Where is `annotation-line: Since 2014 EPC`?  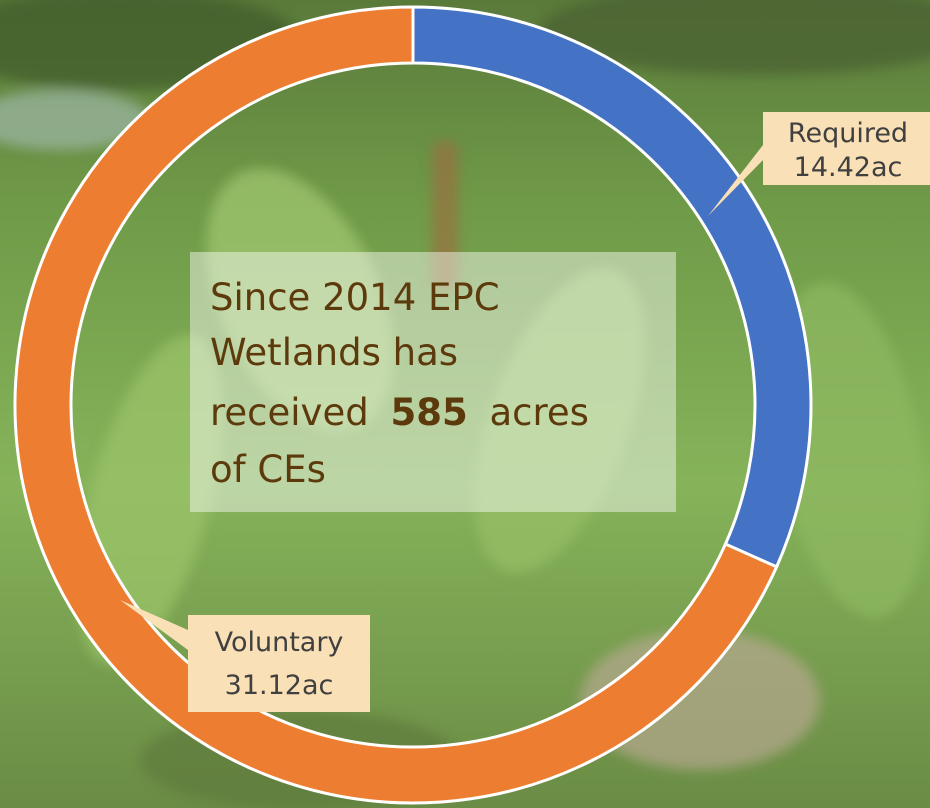
annotation-line: Since 2014 EPC is located at coordinates (355, 297).